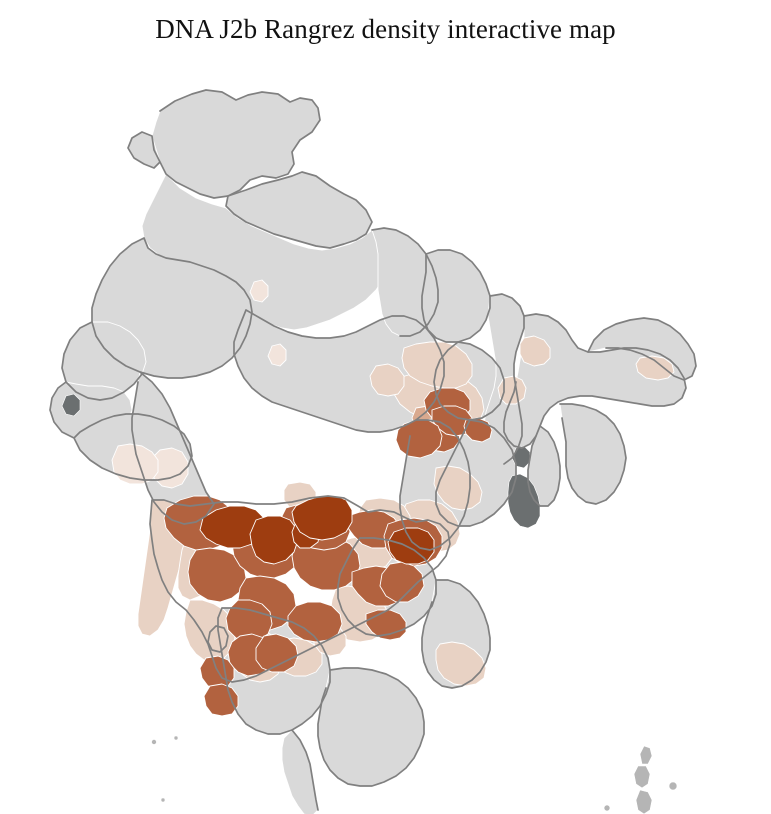 The height and width of the screenshot is (814, 771). What do you see at coordinates (219, 384) in the screenshot?
I see `map-verylow-layer` at bounding box center [219, 384].